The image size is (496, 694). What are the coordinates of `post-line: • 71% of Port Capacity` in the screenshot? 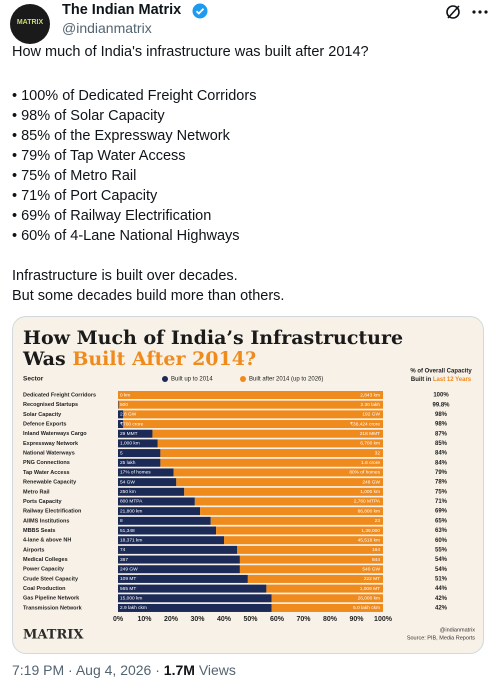 It's located at (85, 196).